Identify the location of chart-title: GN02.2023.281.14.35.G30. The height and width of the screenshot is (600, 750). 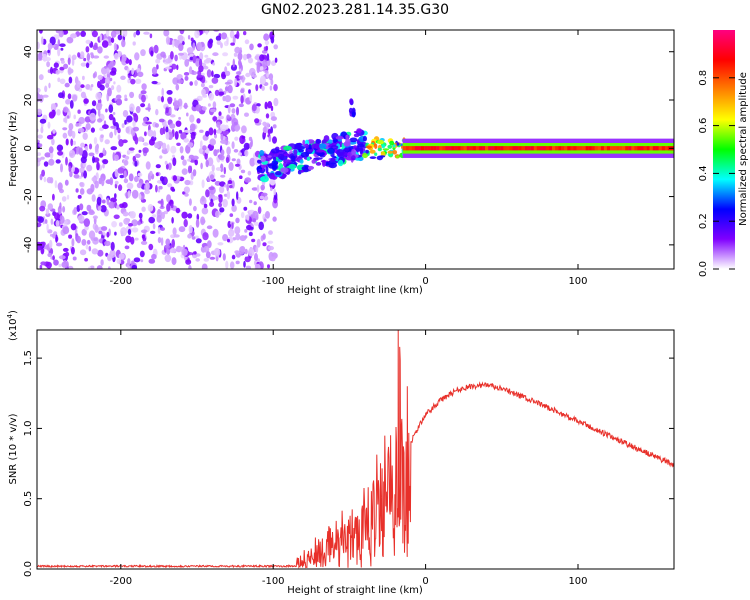
(355, 10).